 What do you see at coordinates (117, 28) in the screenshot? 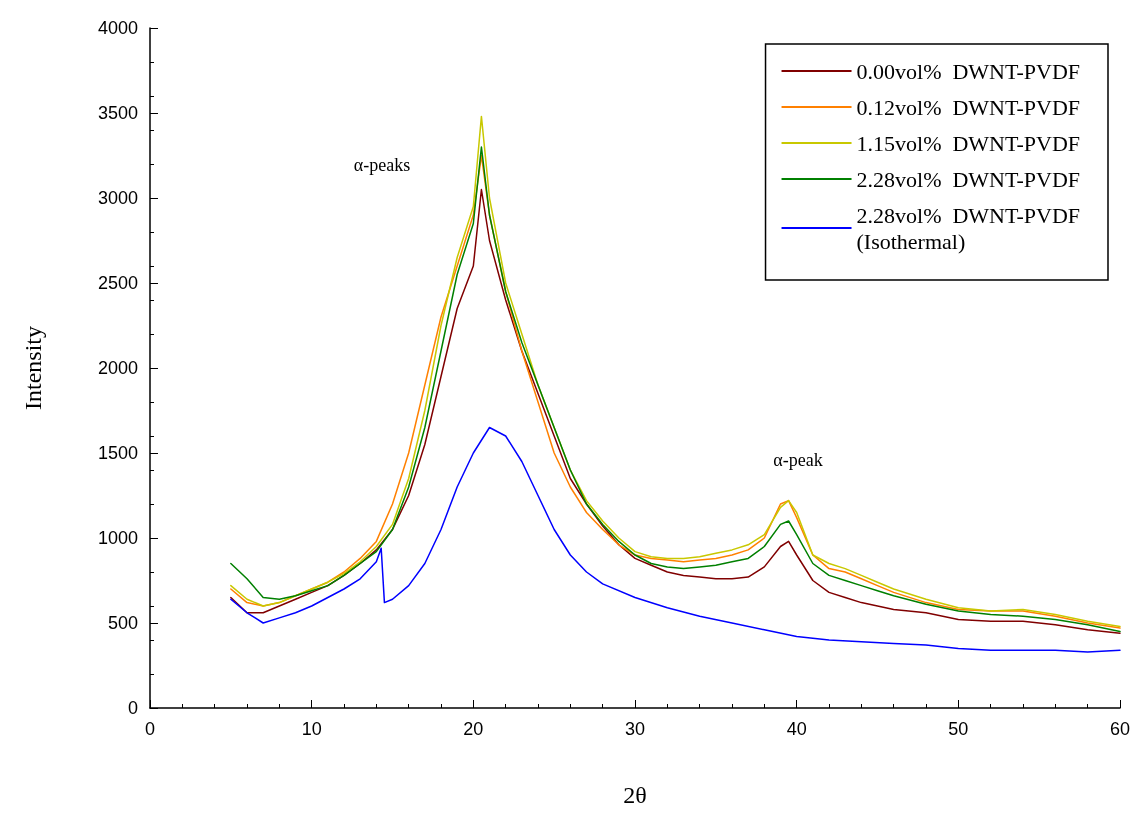
I see `y-tick-label: 4000` at bounding box center [117, 28].